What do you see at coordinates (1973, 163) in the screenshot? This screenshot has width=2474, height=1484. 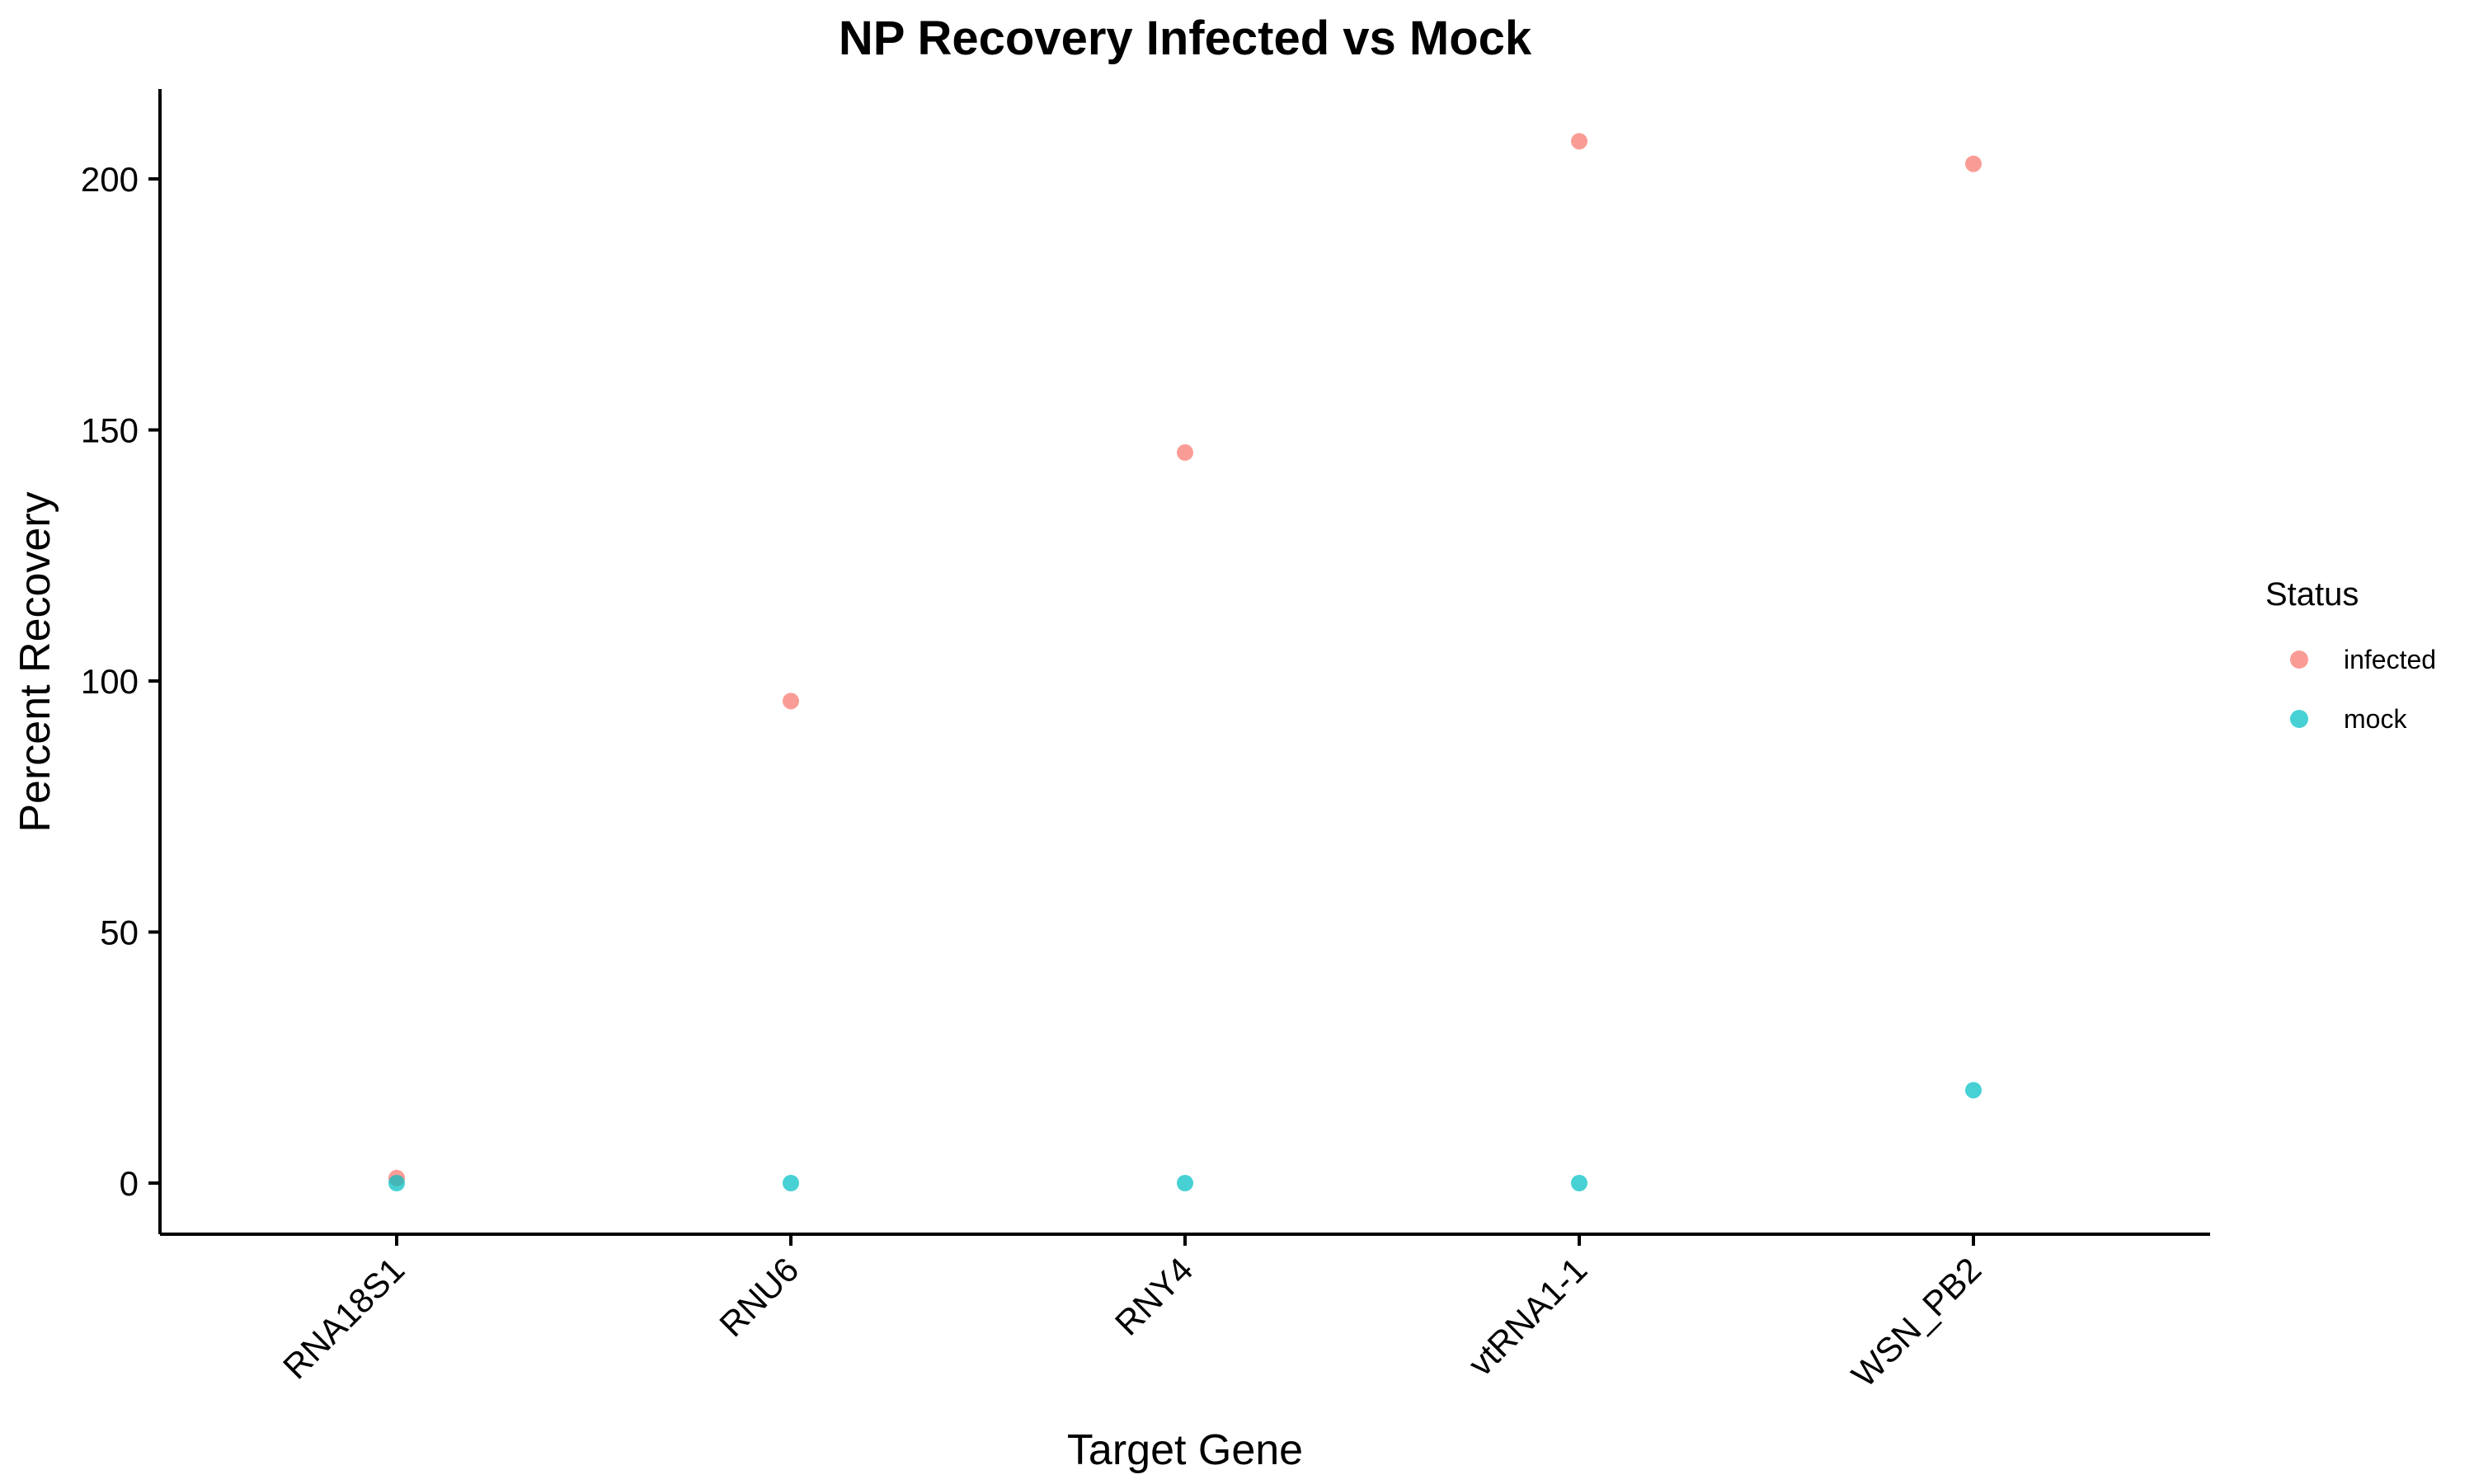 I see `point-infected-WSN_PB2` at bounding box center [1973, 163].